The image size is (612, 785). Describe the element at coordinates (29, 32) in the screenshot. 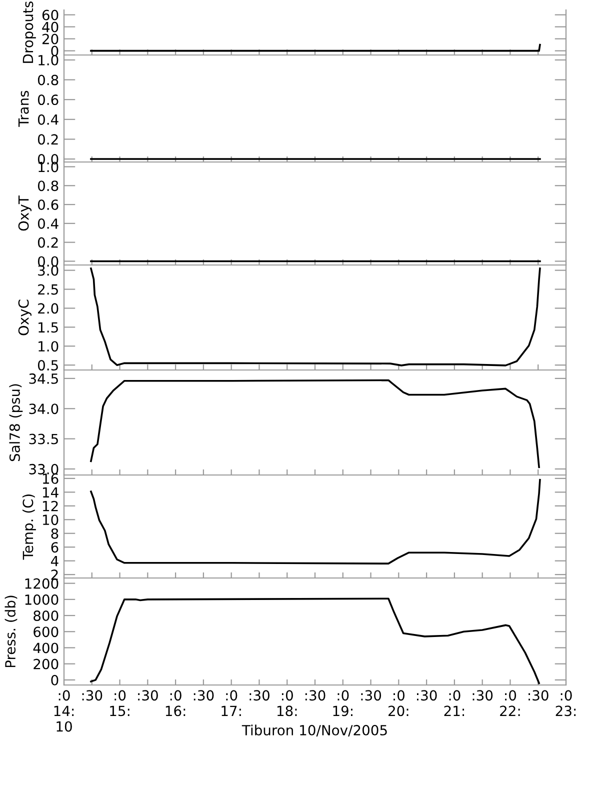

I see `y-axis-title: Dropouts` at that location.